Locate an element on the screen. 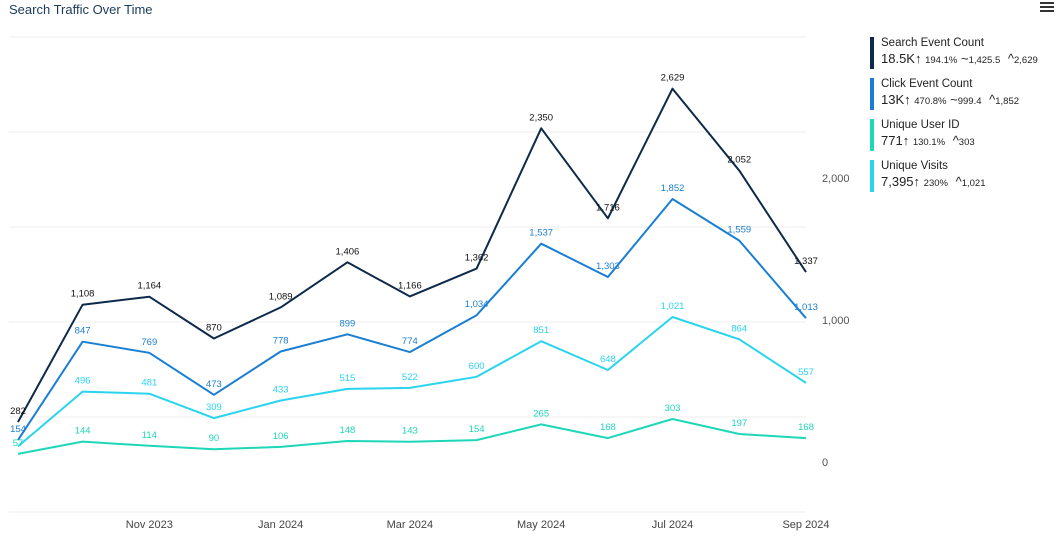  data-label: 774 is located at coordinates (410, 341).